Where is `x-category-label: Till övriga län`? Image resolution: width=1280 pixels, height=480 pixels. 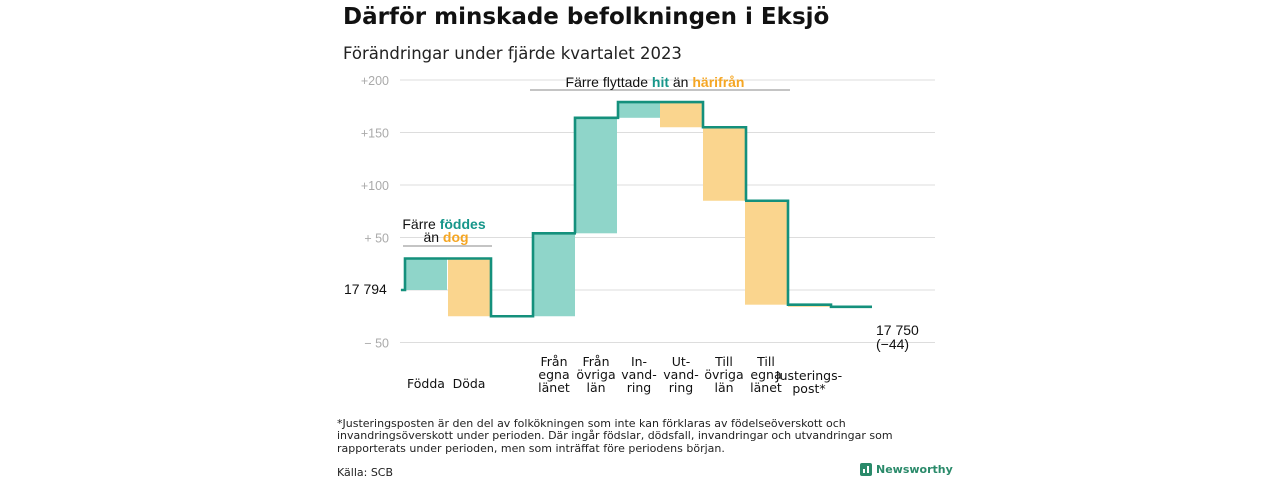
x-category-label: Till övriga län is located at coordinates (723, 374).